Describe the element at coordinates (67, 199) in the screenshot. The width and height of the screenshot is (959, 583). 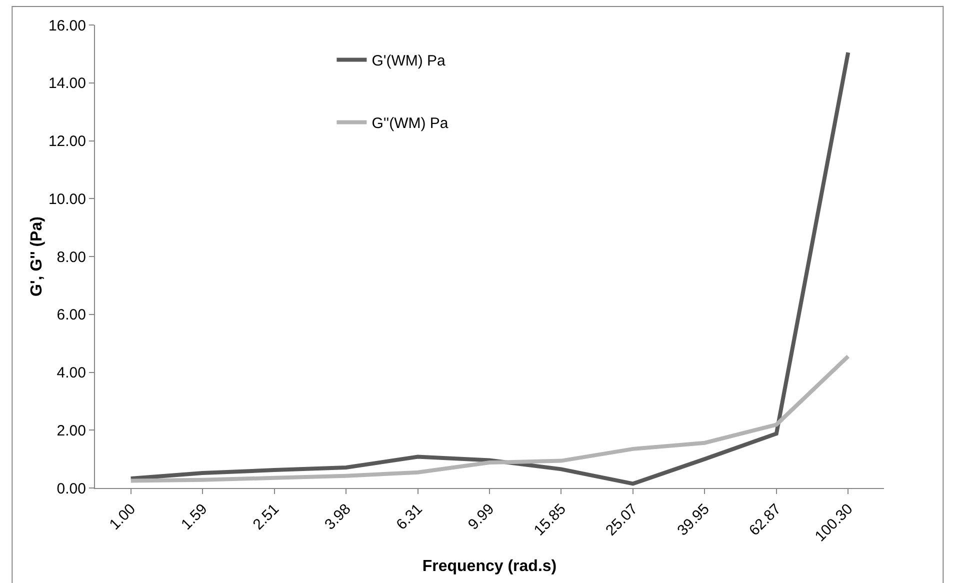
I see `y-tick-label: 10.00` at that location.